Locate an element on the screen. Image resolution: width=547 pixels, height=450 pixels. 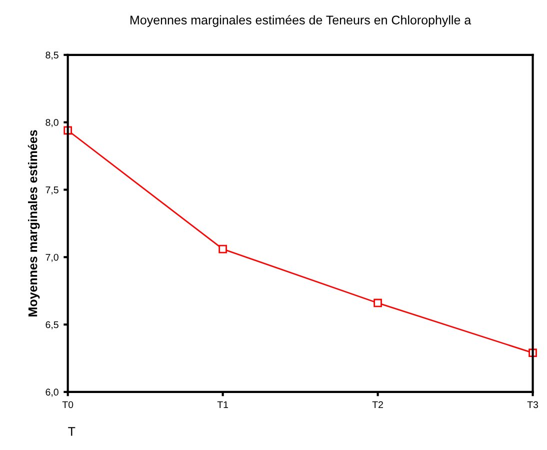
x-tick-label: T3 is located at coordinates (532, 404).